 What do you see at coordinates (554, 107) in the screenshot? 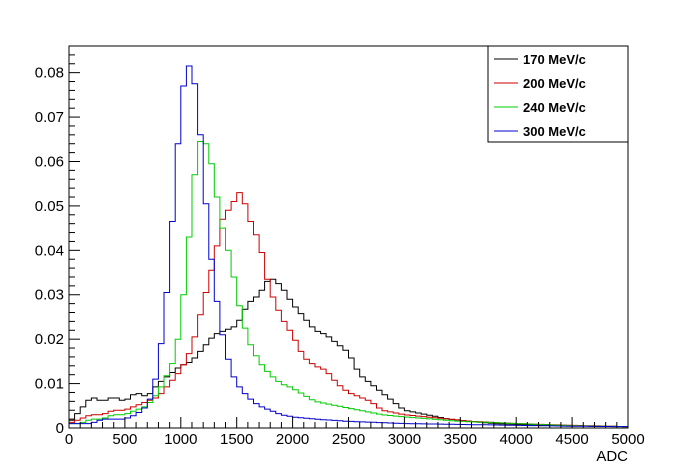
I see `legend-label: 240 MeV/c` at bounding box center [554, 107].